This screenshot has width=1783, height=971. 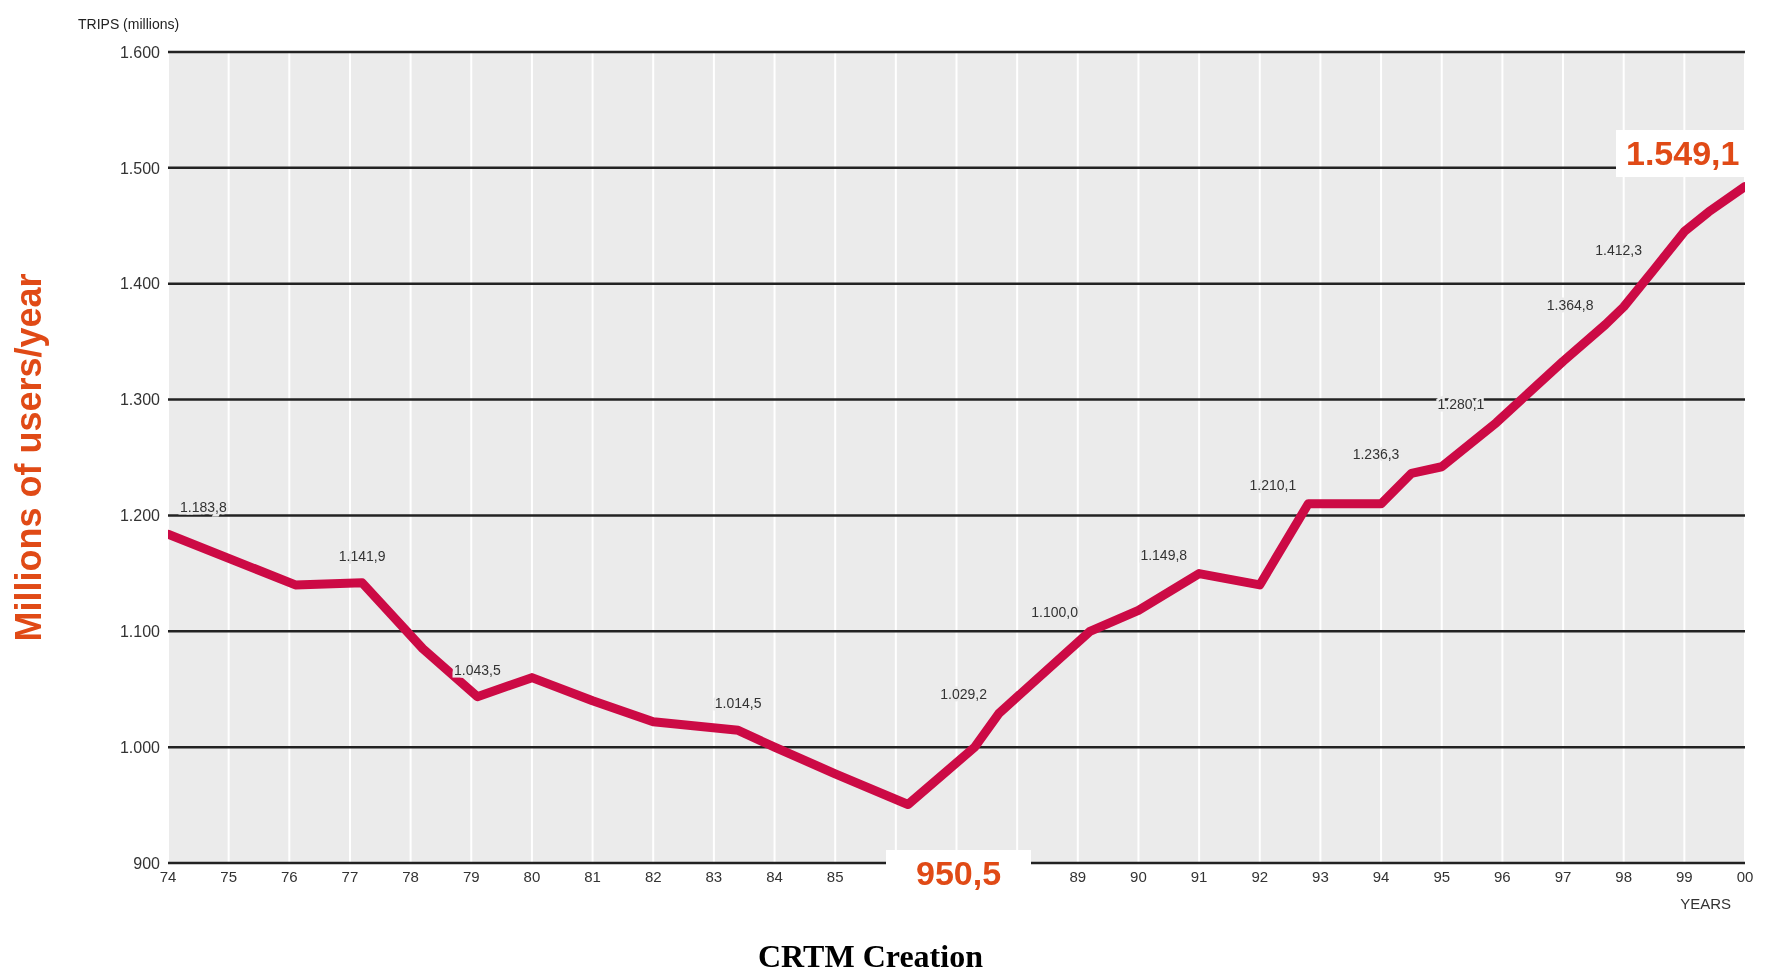 I want to click on x-tick-label: 89, so click(x=1078, y=876).